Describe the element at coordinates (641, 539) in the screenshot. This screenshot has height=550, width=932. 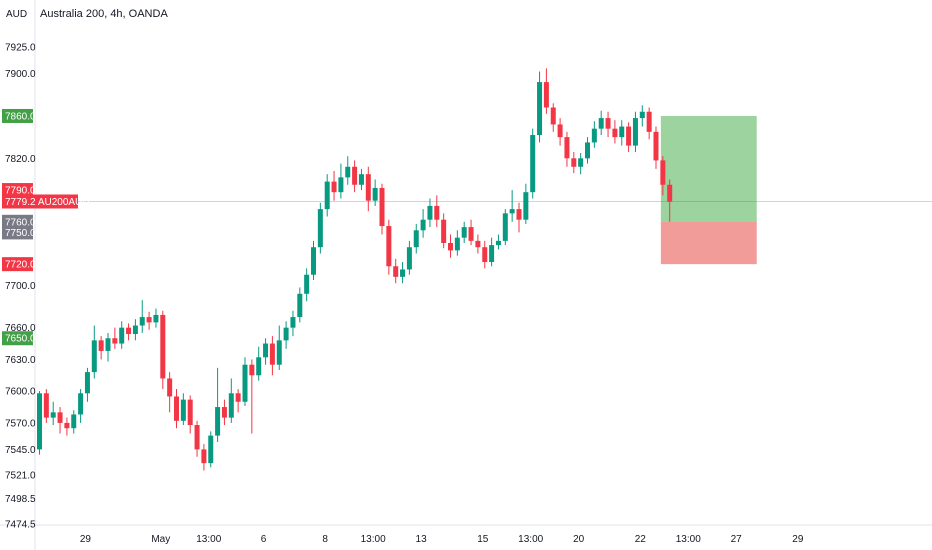
I see `x-tick-label: 22` at that location.